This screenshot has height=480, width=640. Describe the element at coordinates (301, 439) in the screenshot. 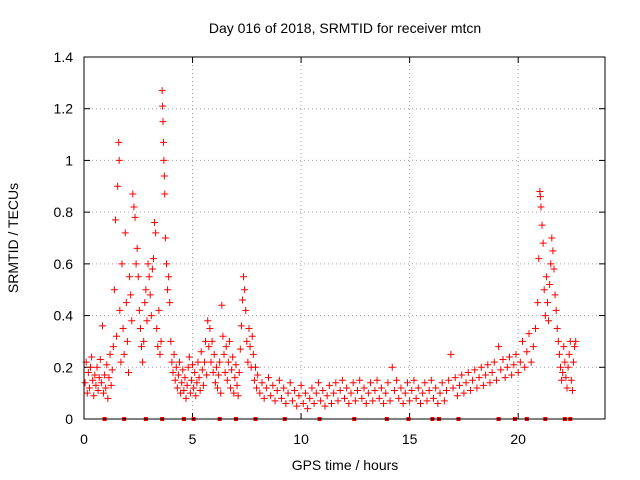

I see `x-tick-label: 10` at that location.